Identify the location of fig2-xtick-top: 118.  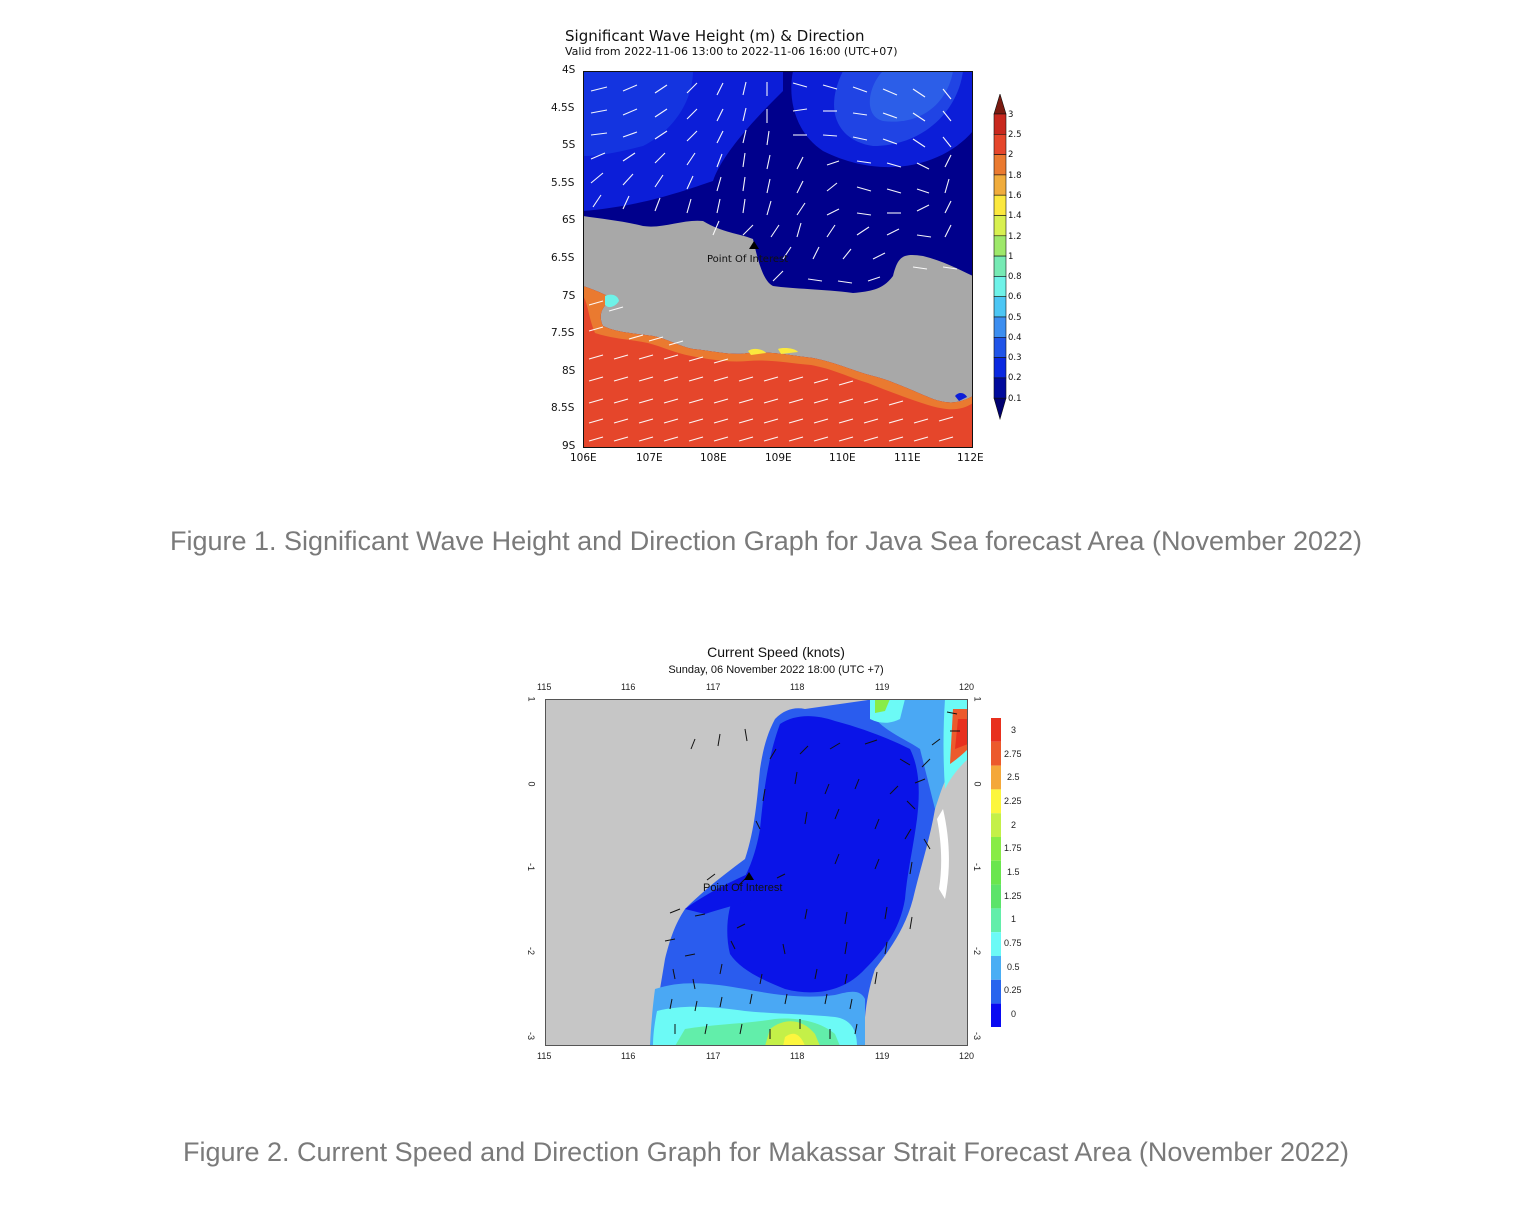
(797, 687).